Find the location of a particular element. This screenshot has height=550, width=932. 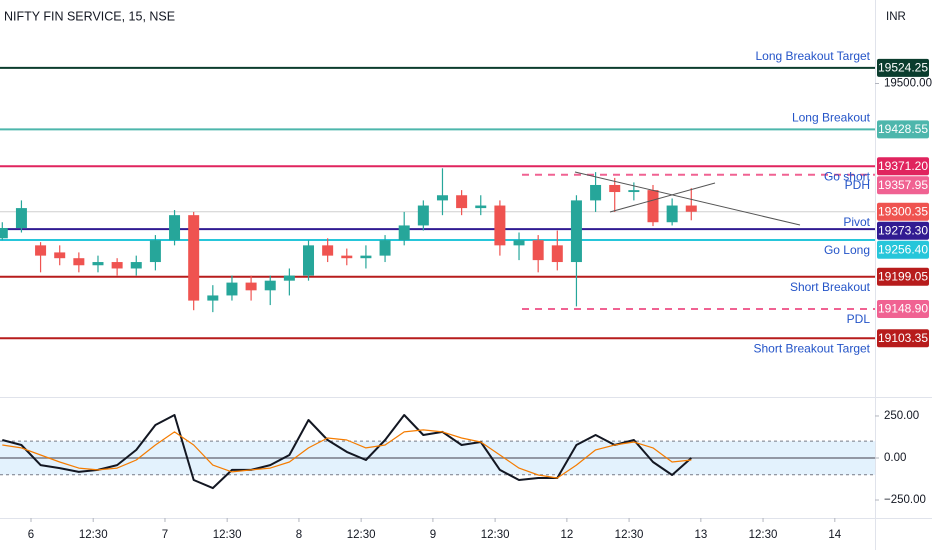

y-tick-label: −250.00 is located at coordinates (905, 500).